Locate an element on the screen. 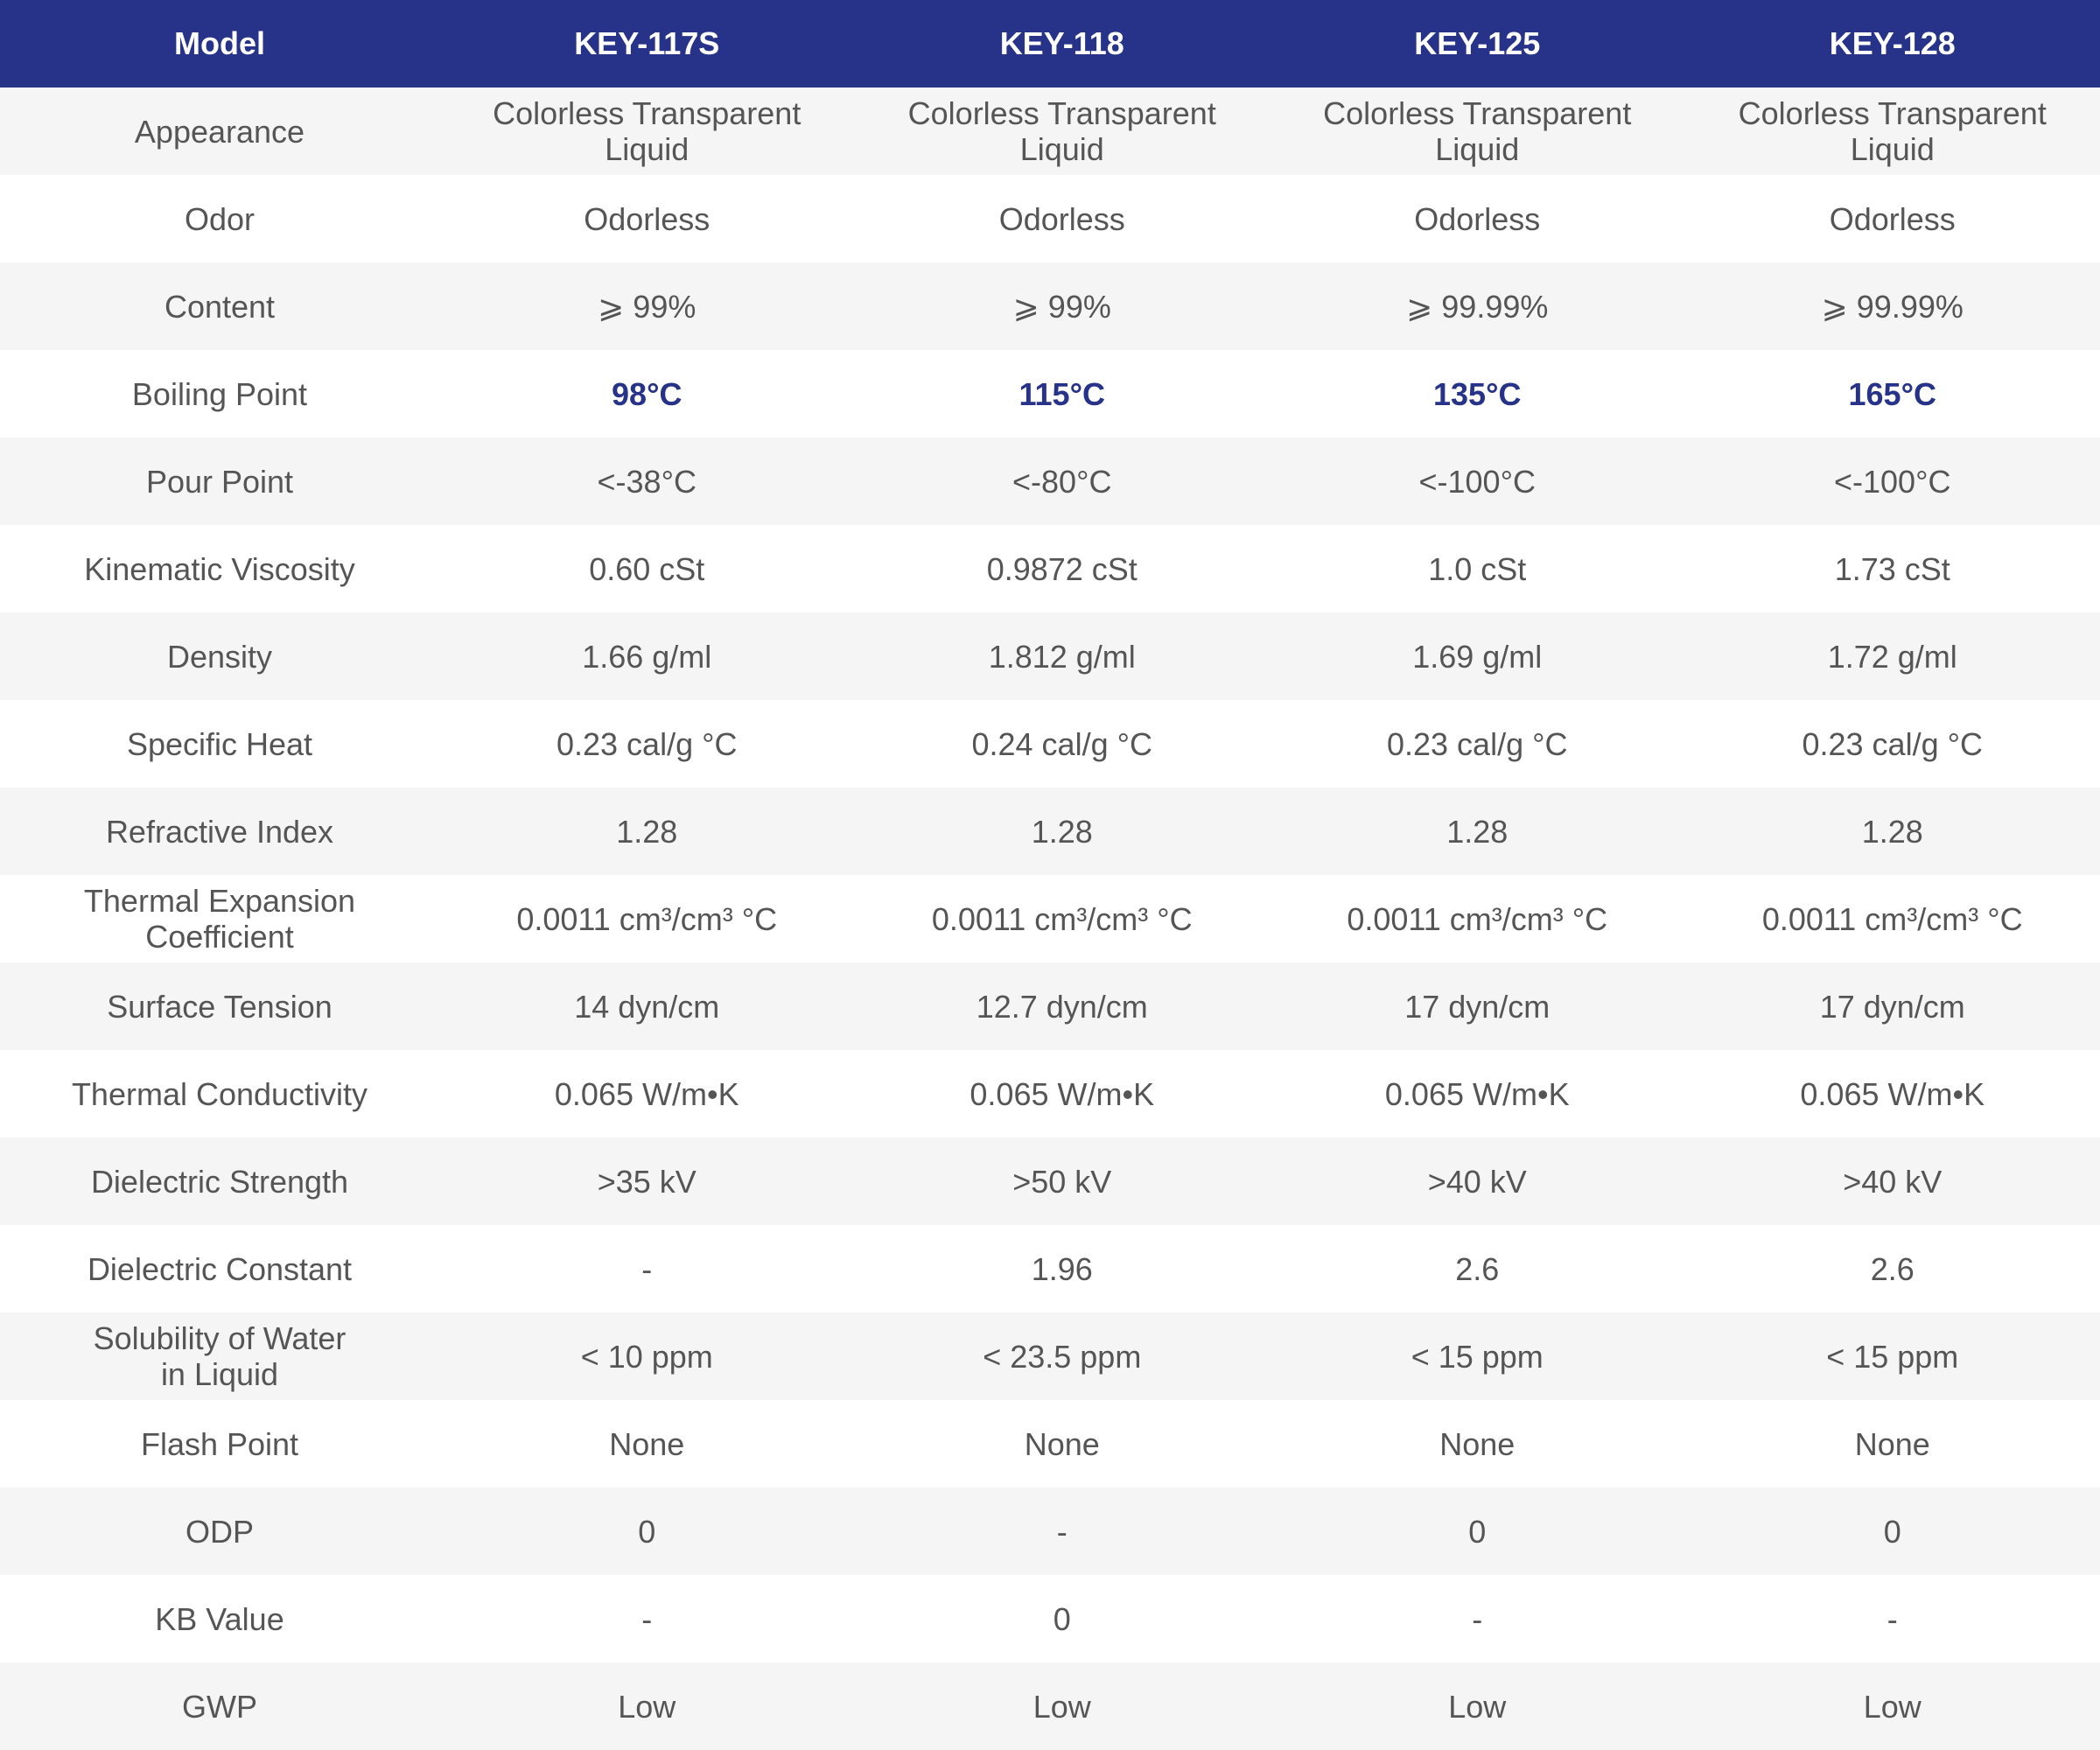 This screenshot has height=1750, width=2100. row-label: Surface Tension is located at coordinates (219, 1006).